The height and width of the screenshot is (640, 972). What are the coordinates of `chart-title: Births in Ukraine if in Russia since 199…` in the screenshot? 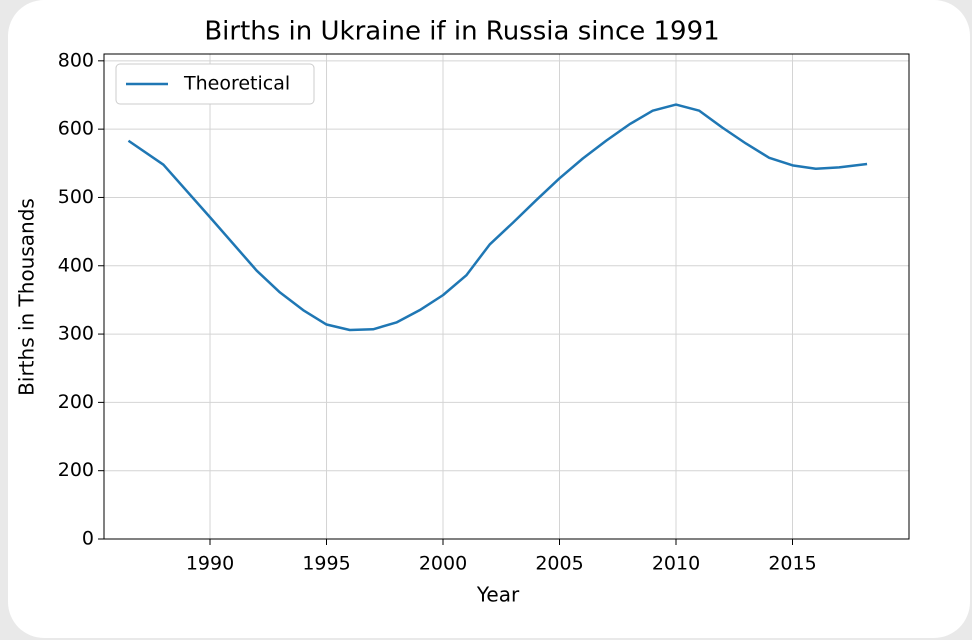 It's located at (461, 32).